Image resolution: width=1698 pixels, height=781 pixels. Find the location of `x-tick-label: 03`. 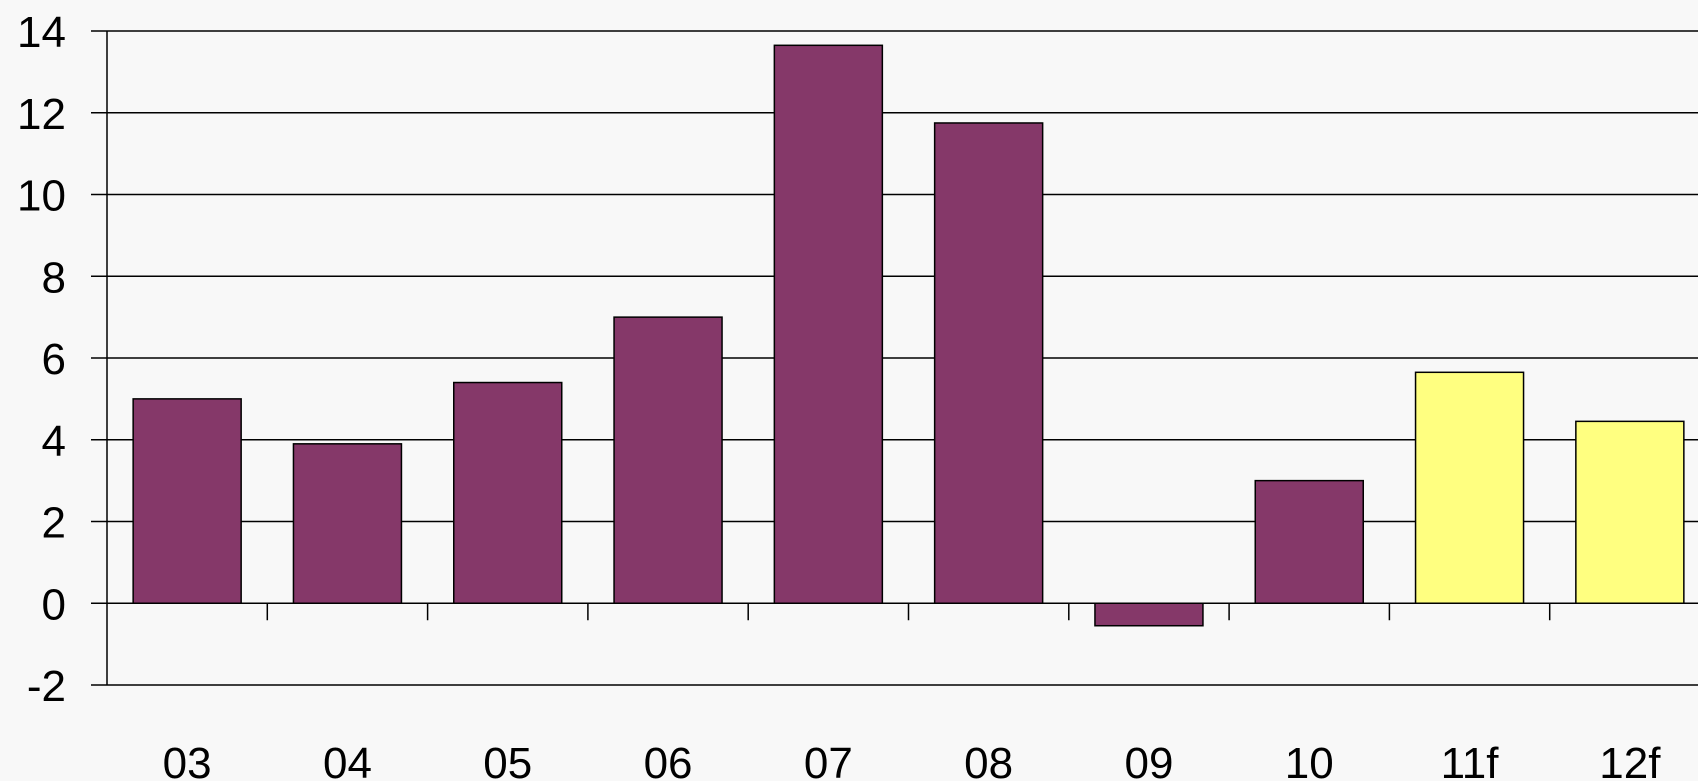

x-tick-label: 03 is located at coordinates (187, 760).